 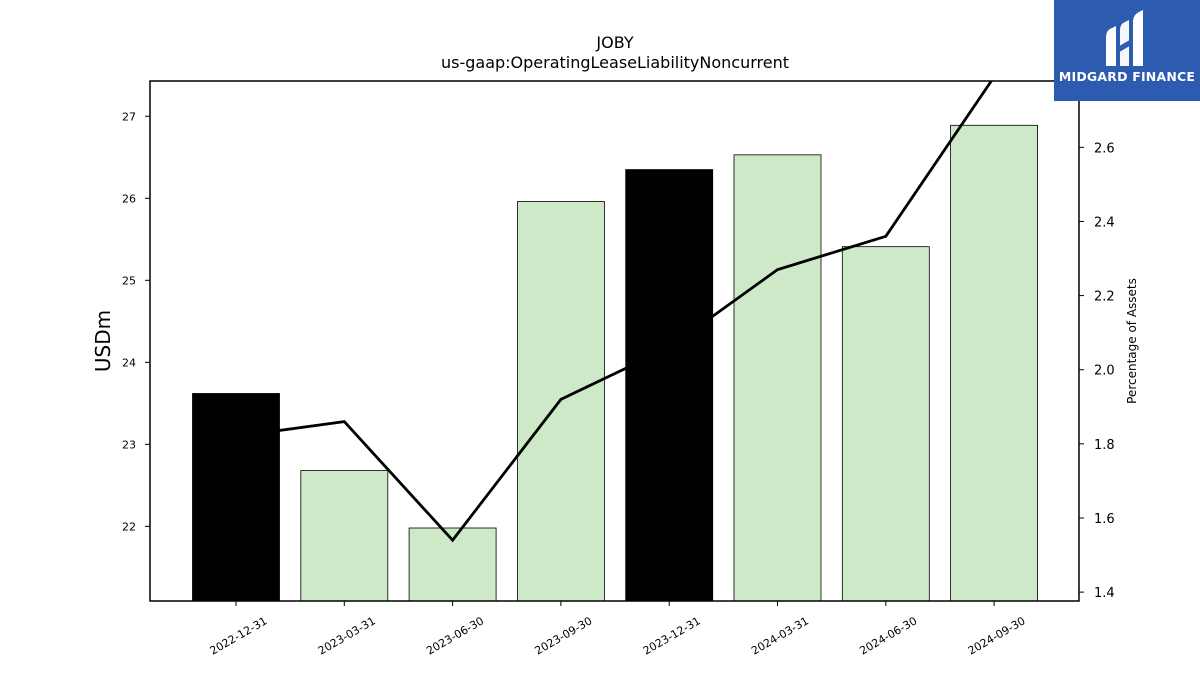 What do you see at coordinates (455, 635) in the screenshot?
I see `x-tick-label: 2023-06-30` at bounding box center [455, 635].